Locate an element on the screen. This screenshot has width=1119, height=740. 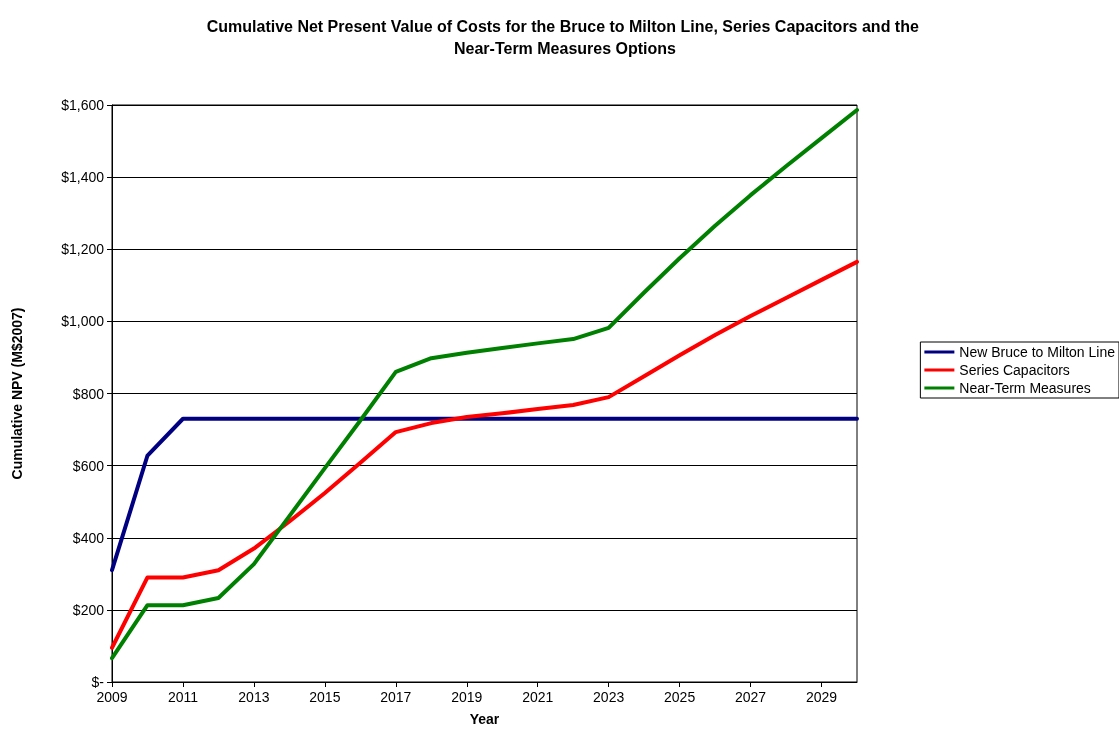
y-tick-label: $600 is located at coordinates (88, 465).